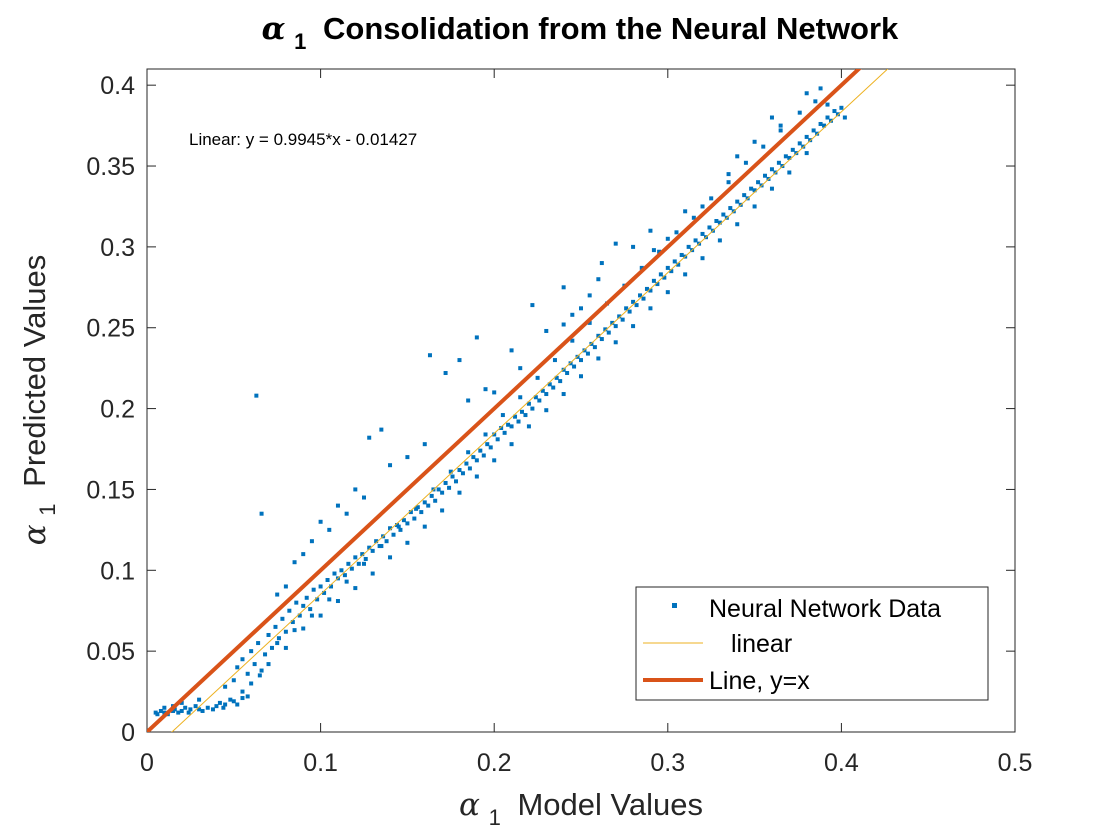  What do you see at coordinates (117, 248) in the screenshot?
I see `y-tick-label: 0.3` at bounding box center [117, 248].